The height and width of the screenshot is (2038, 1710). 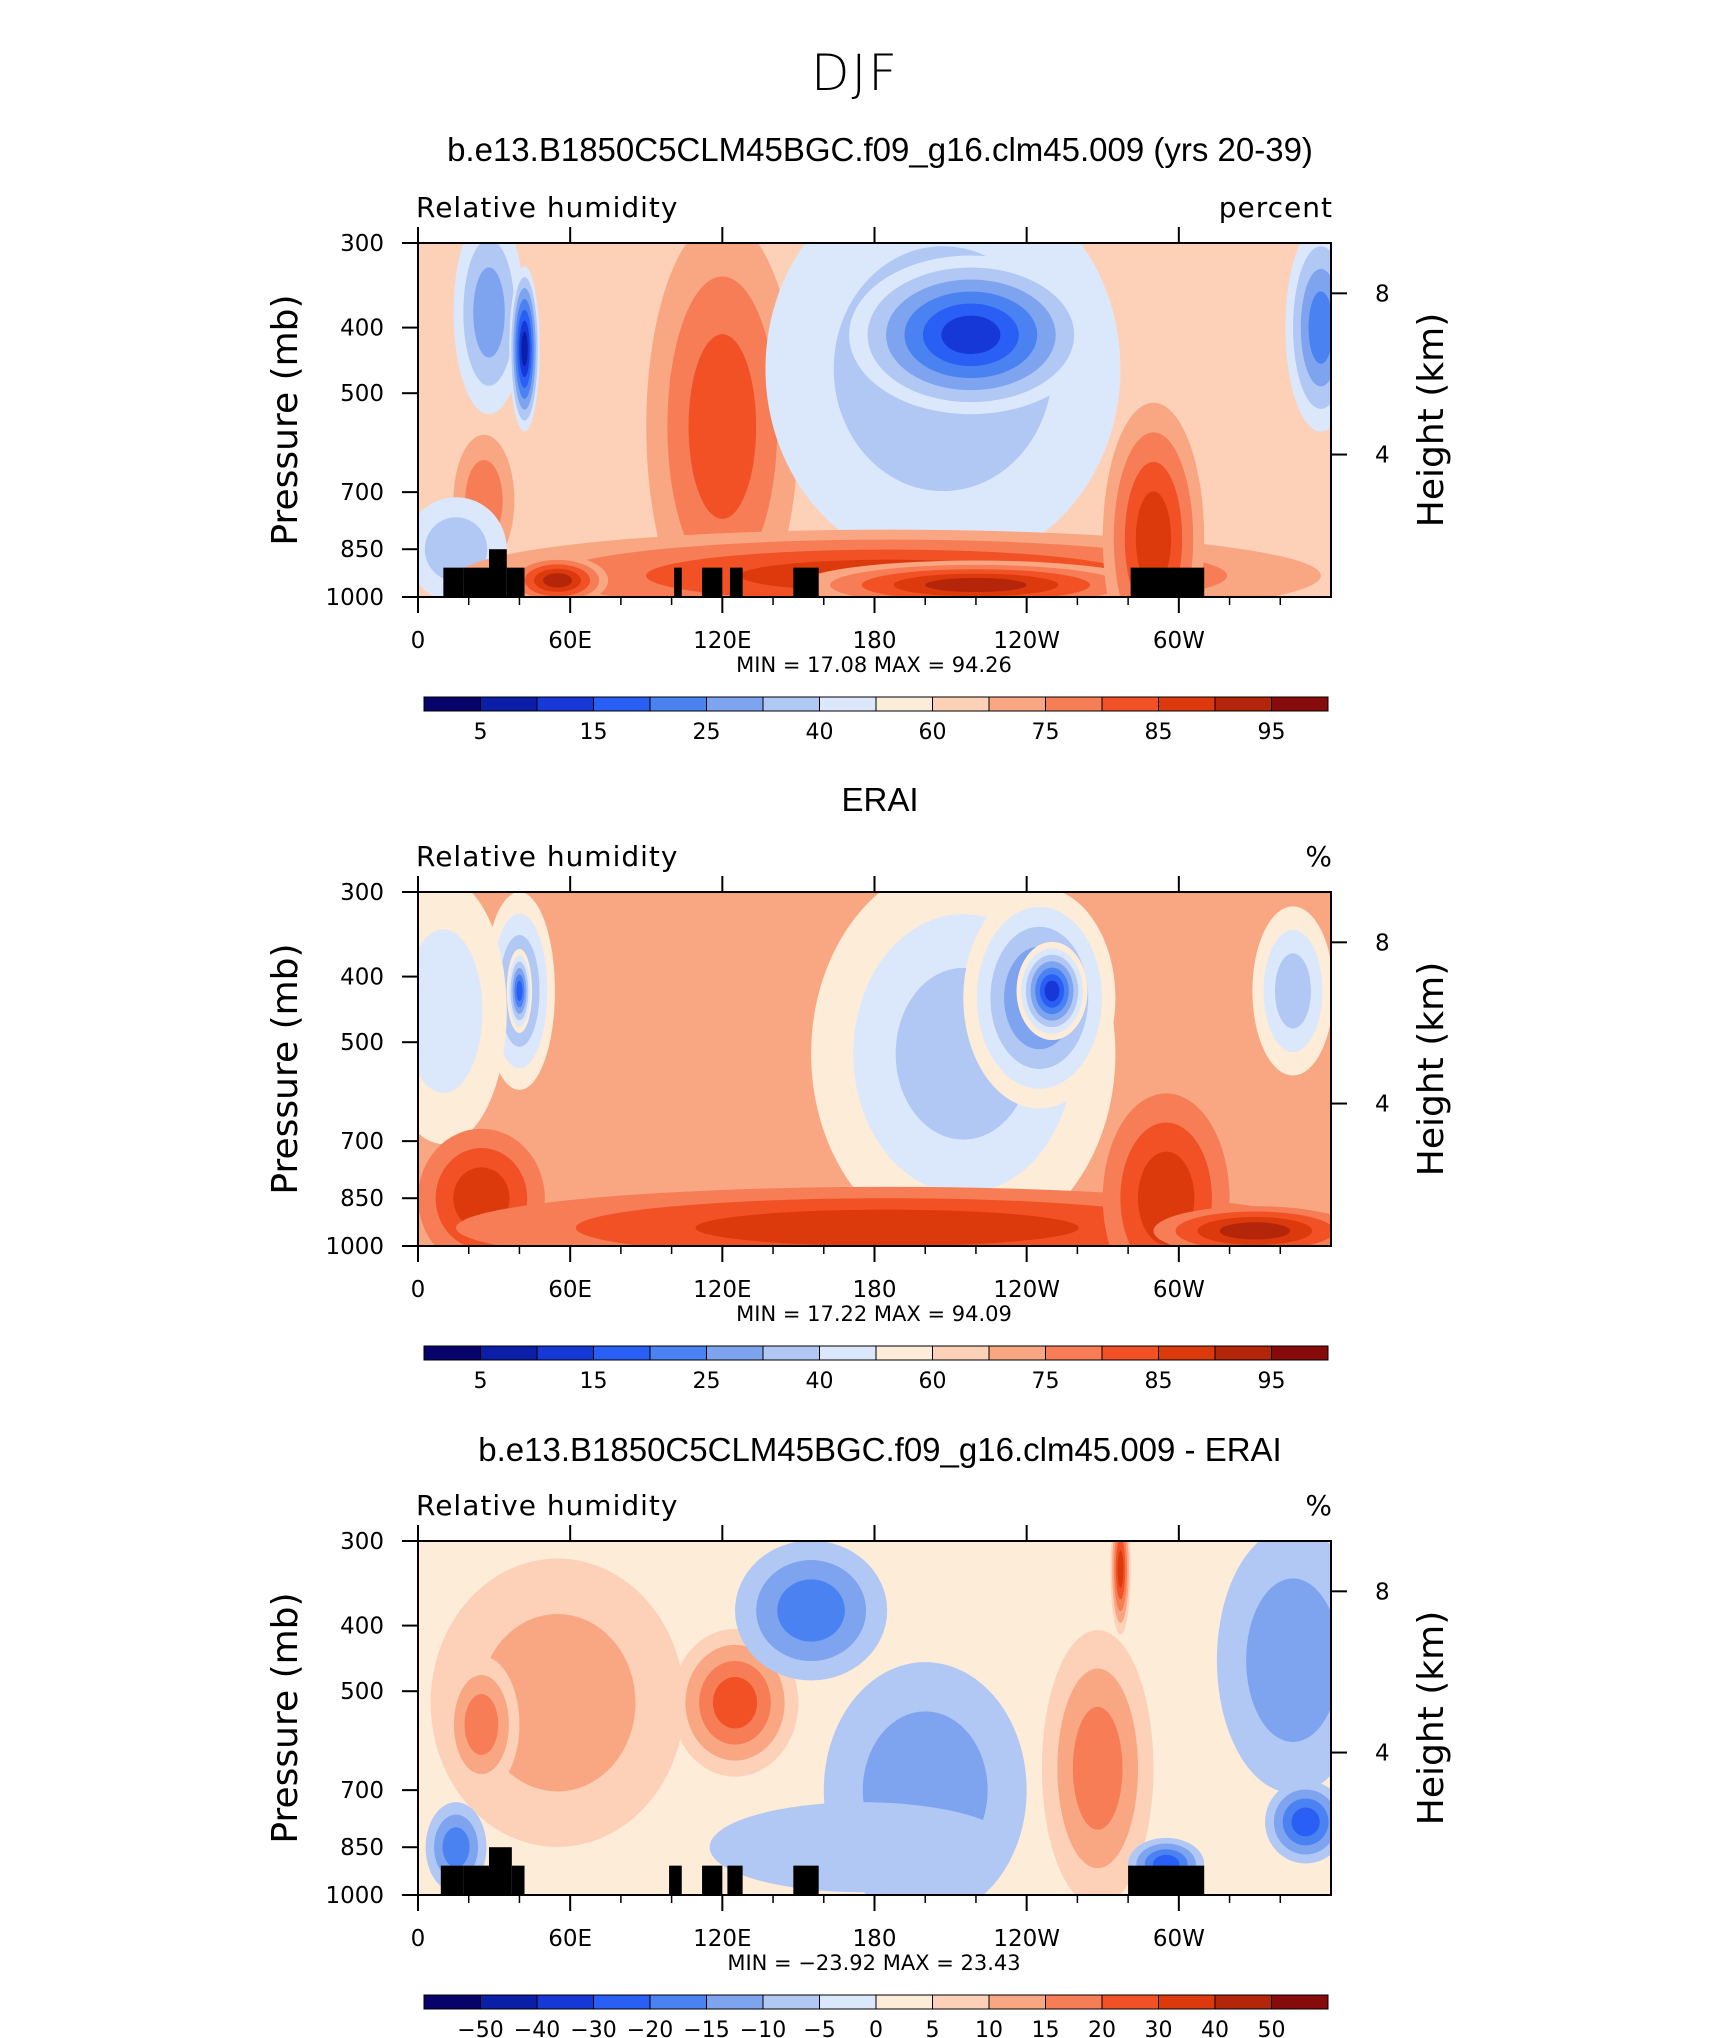 I want to click on colorbar-label: 5, so click(x=481, y=732).